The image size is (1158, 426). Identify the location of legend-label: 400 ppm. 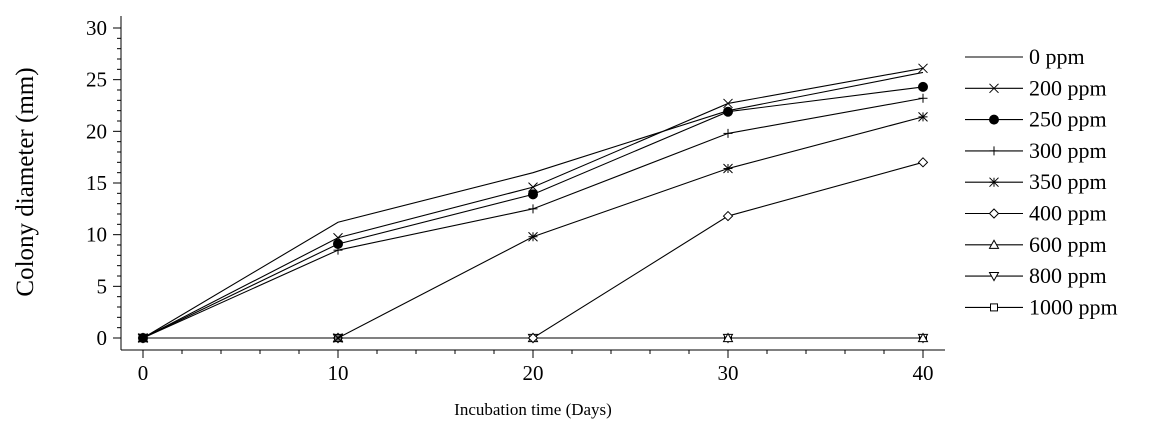
(1068, 213).